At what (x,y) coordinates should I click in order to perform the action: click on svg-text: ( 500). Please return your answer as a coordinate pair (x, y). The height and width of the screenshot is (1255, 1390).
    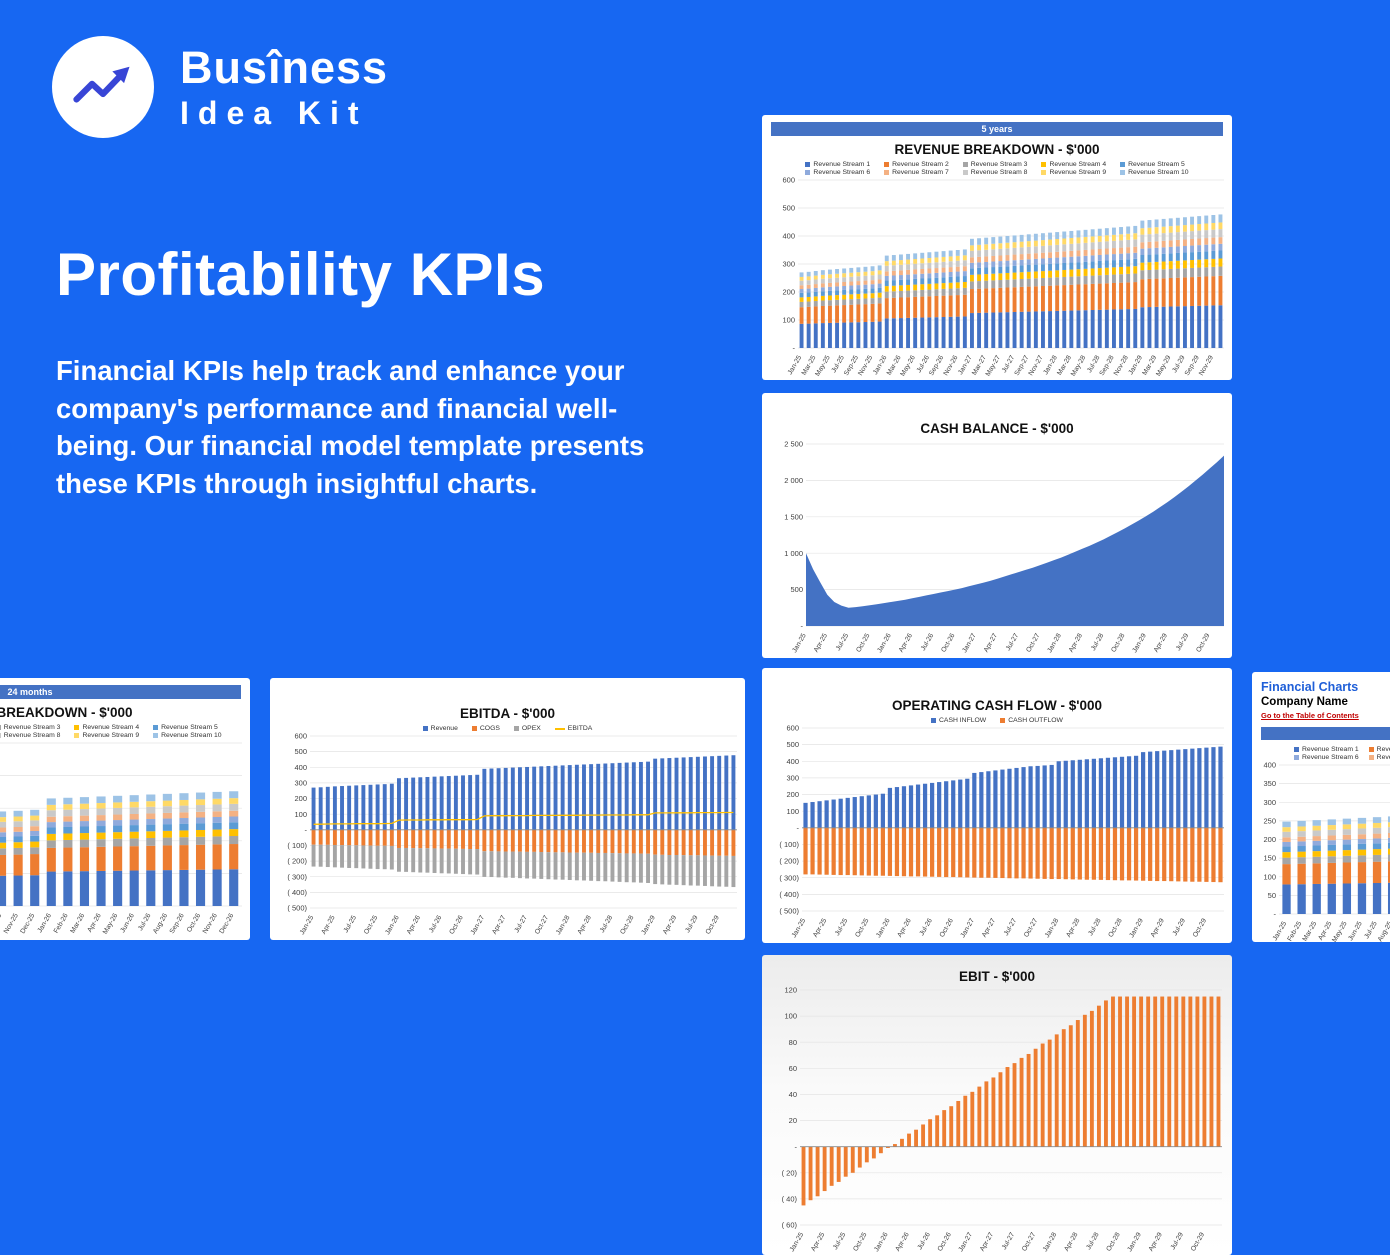
    Looking at the image, I should click on (789, 911).